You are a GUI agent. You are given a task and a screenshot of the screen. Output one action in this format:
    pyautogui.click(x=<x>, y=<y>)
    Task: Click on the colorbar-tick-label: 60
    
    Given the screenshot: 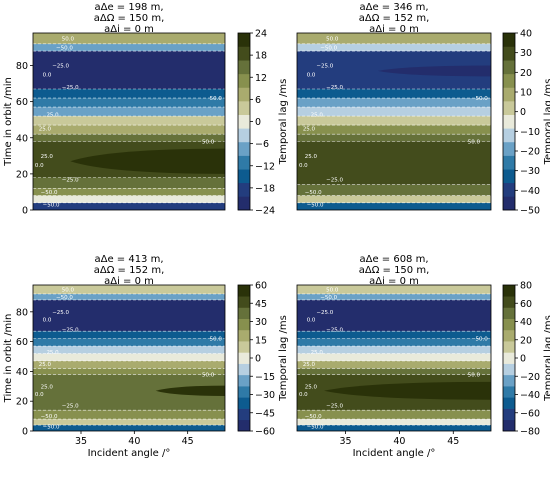 What is the action you would take?
    pyautogui.click(x=261, y=286)
    